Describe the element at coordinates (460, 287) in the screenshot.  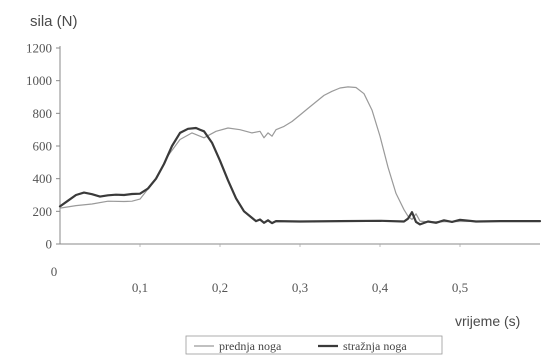
I see `x-tick-label: 0,5` at that location.